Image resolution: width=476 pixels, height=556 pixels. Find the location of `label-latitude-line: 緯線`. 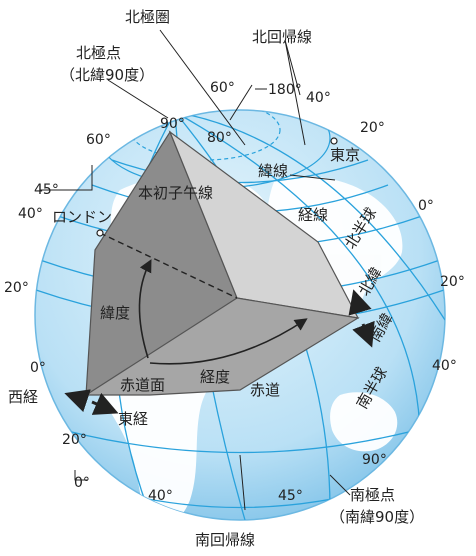

label-latitude-line: 緯線 is located at coordinates (273, 171).